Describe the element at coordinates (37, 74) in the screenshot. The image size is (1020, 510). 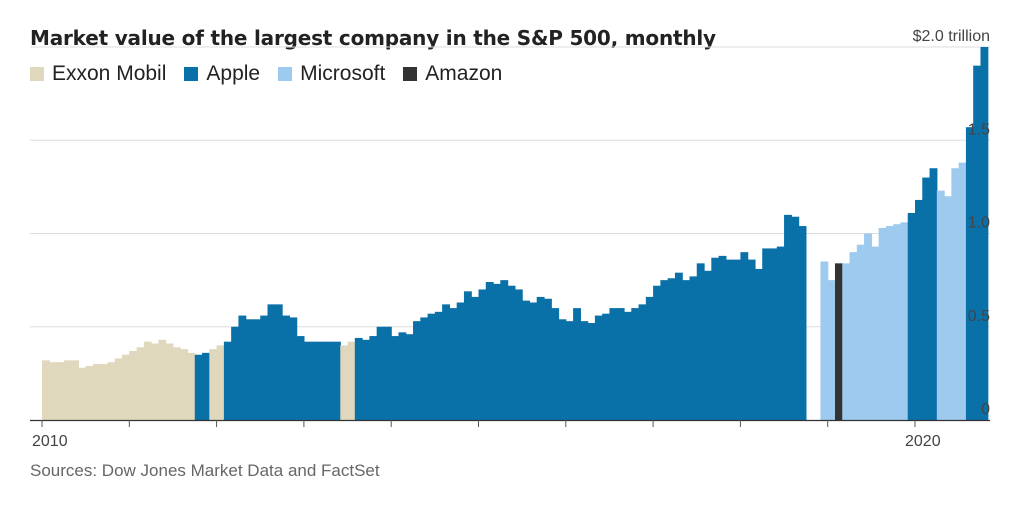
I see `legend-swatch-exxon` at that location.